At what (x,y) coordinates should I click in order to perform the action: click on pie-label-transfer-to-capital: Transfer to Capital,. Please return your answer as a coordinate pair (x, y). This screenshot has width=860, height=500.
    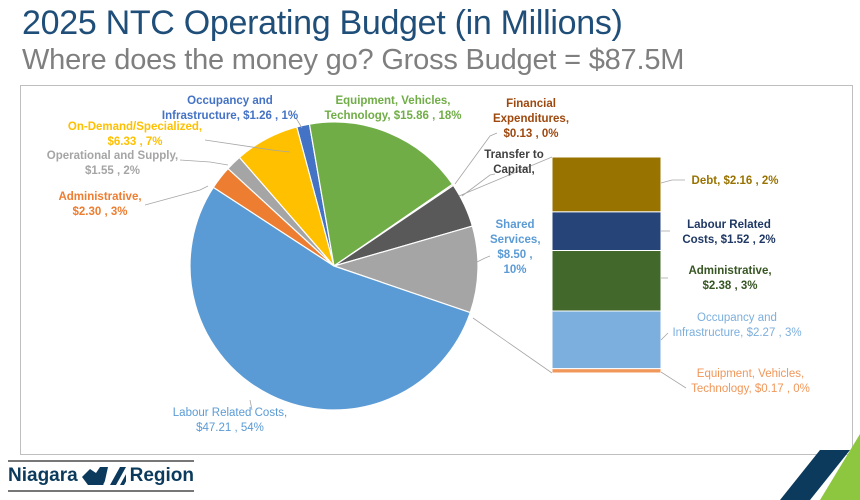
    Looking at the image, I should click on (514, 162).